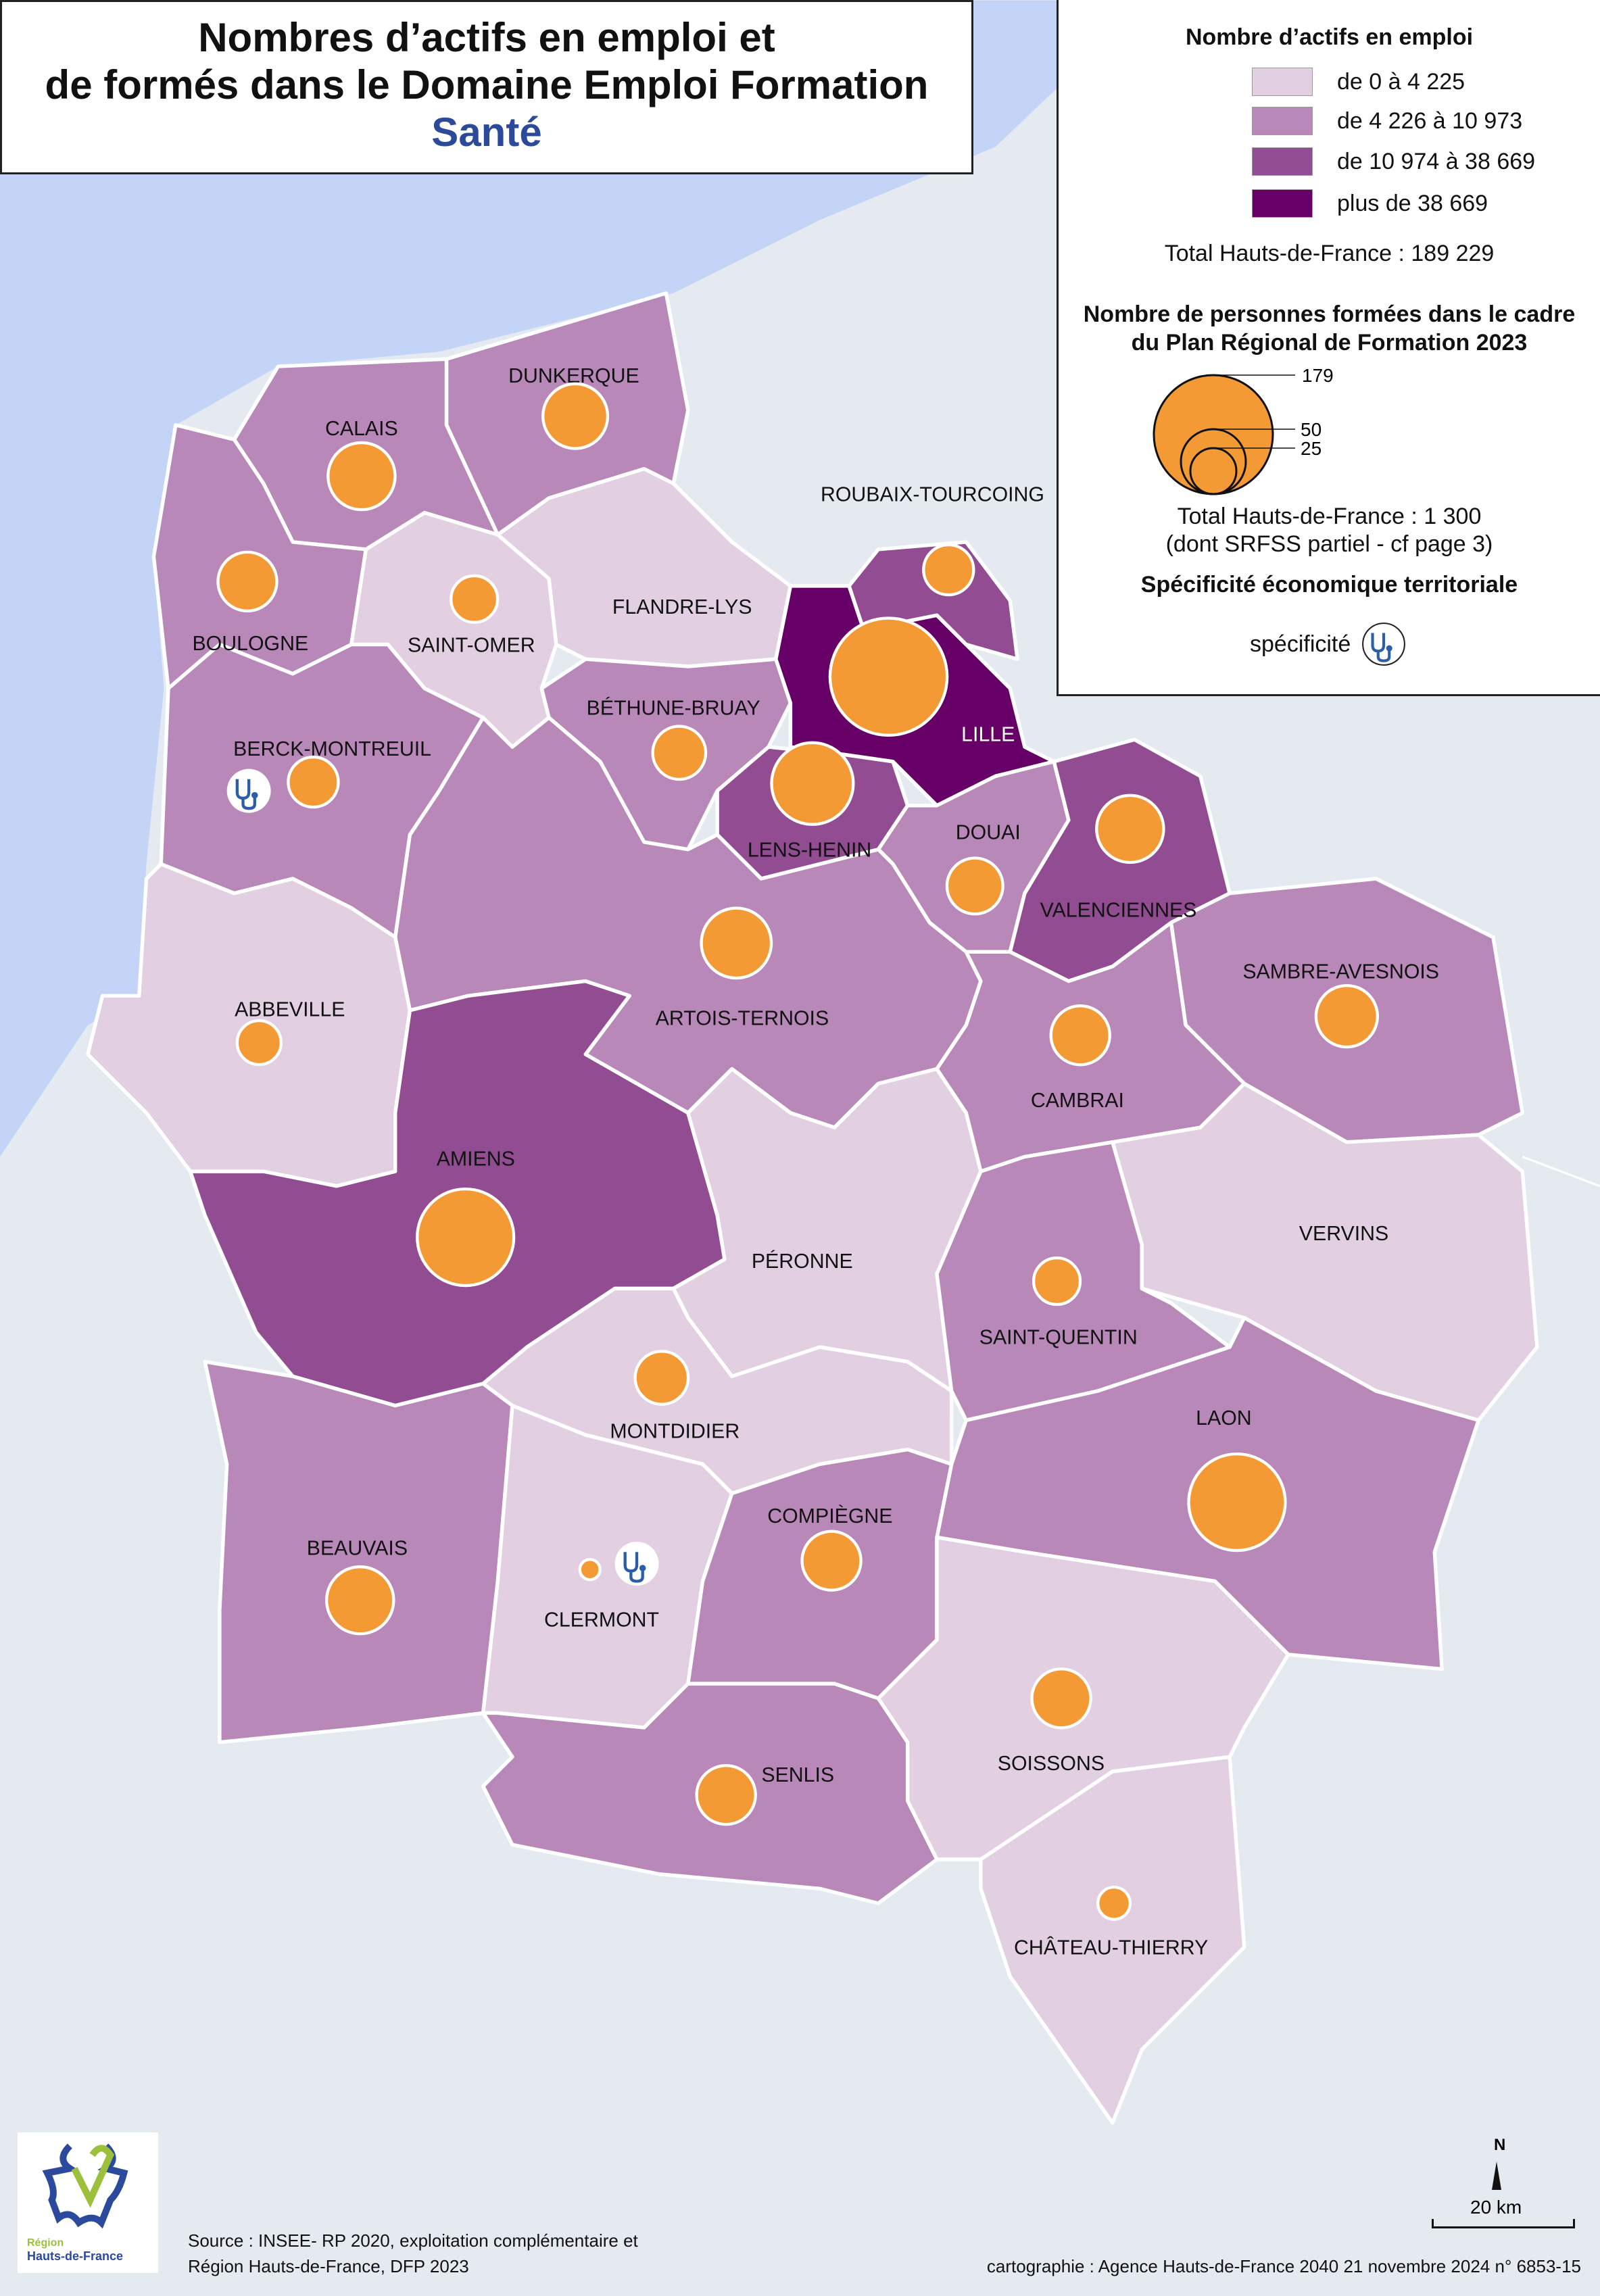  Describe the element at coordinates (1311, 429) in the screenshot. I see `ref-50: 50` at that location.